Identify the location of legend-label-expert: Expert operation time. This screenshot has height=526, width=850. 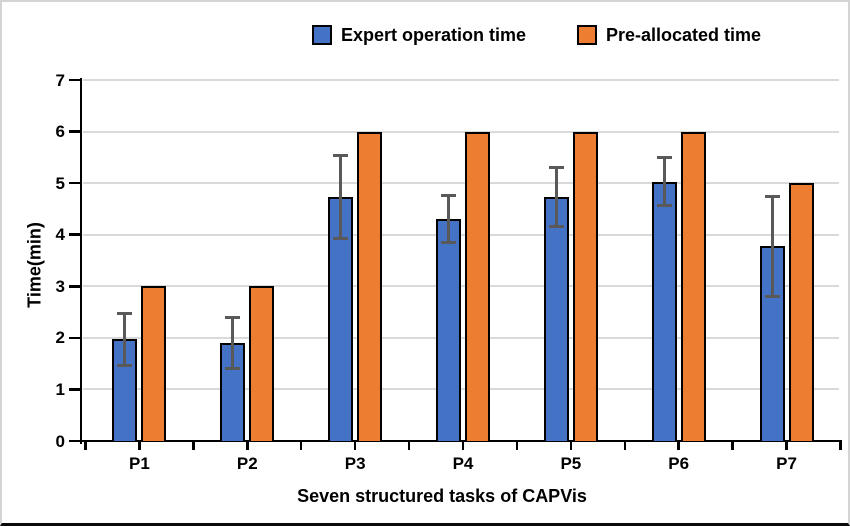
(434, 35).